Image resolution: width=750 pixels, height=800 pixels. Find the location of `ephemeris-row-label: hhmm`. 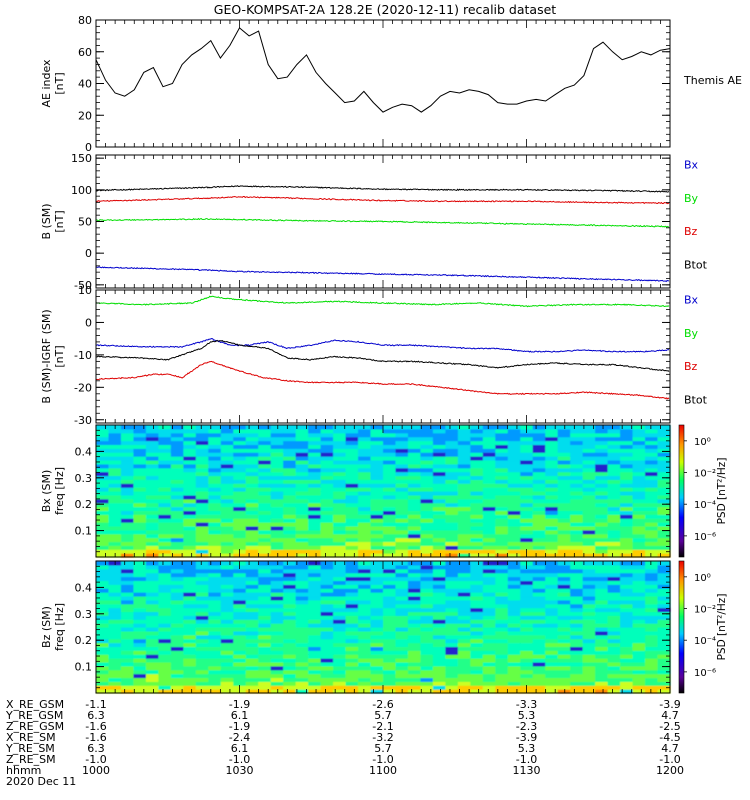

ephemeris-row-label: hhmm is located at coordinates (24, 770).